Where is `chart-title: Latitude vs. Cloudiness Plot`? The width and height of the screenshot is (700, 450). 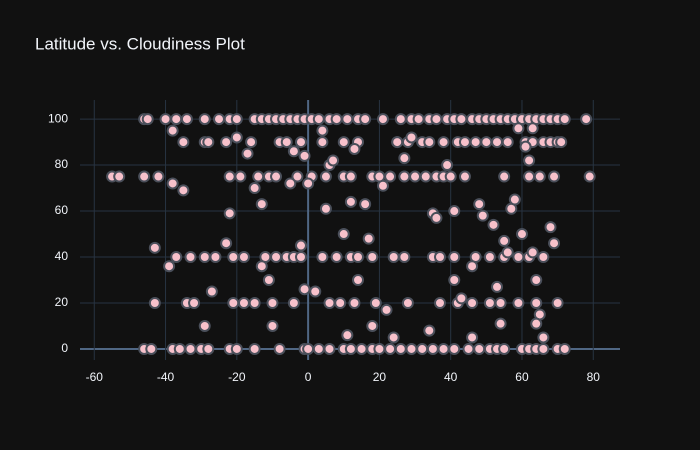 chart-title: Latitude vs. Cloudiness Plot is located at coordinates (140, 43).